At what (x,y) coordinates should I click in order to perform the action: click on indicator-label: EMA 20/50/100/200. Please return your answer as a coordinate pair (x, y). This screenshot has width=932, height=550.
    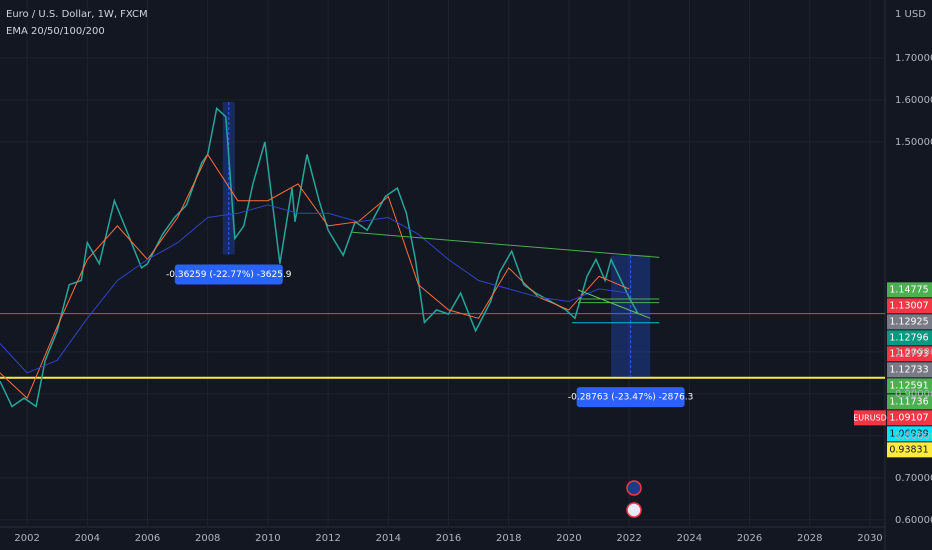
    Looking at the image, I should click on (55, 31).